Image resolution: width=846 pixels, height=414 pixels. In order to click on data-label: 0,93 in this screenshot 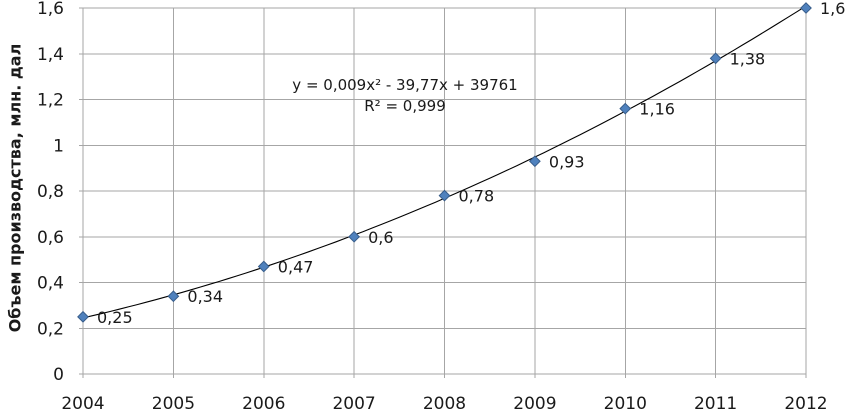, I will do `click(567, 161)`.